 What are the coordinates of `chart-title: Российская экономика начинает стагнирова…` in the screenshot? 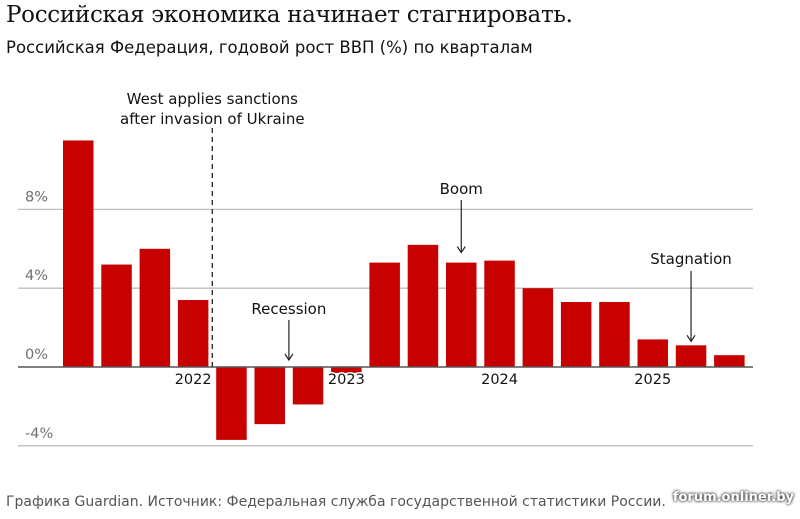 It's located at (289, 15).